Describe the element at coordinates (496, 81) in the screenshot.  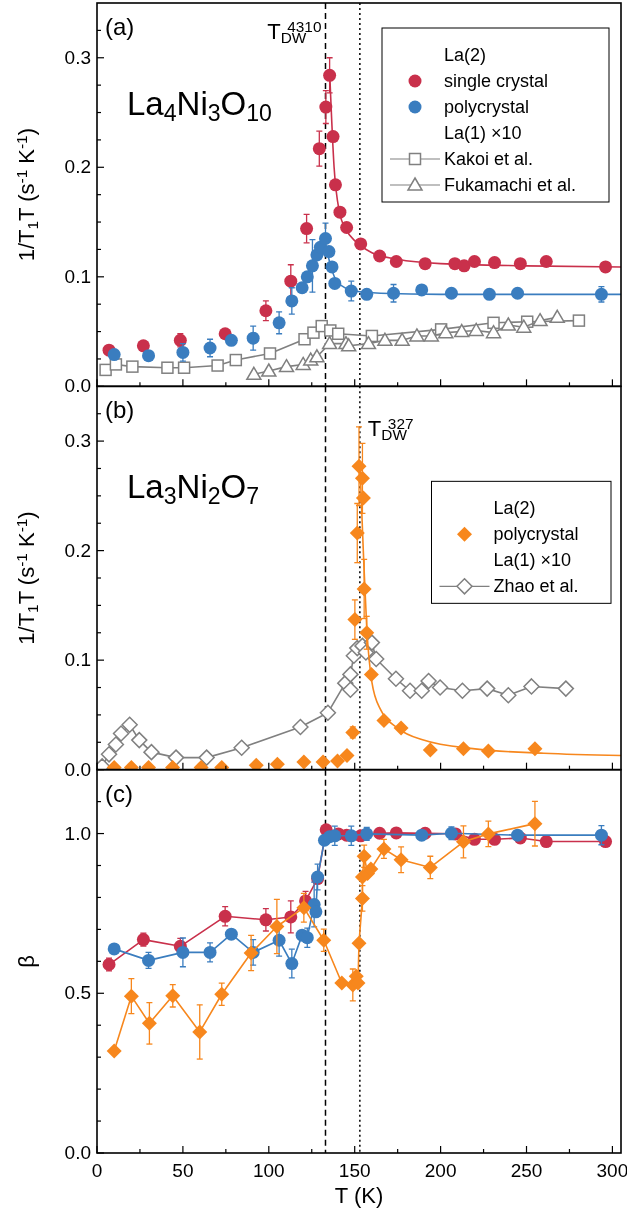
I see `legend-label: single crystal` at that location.